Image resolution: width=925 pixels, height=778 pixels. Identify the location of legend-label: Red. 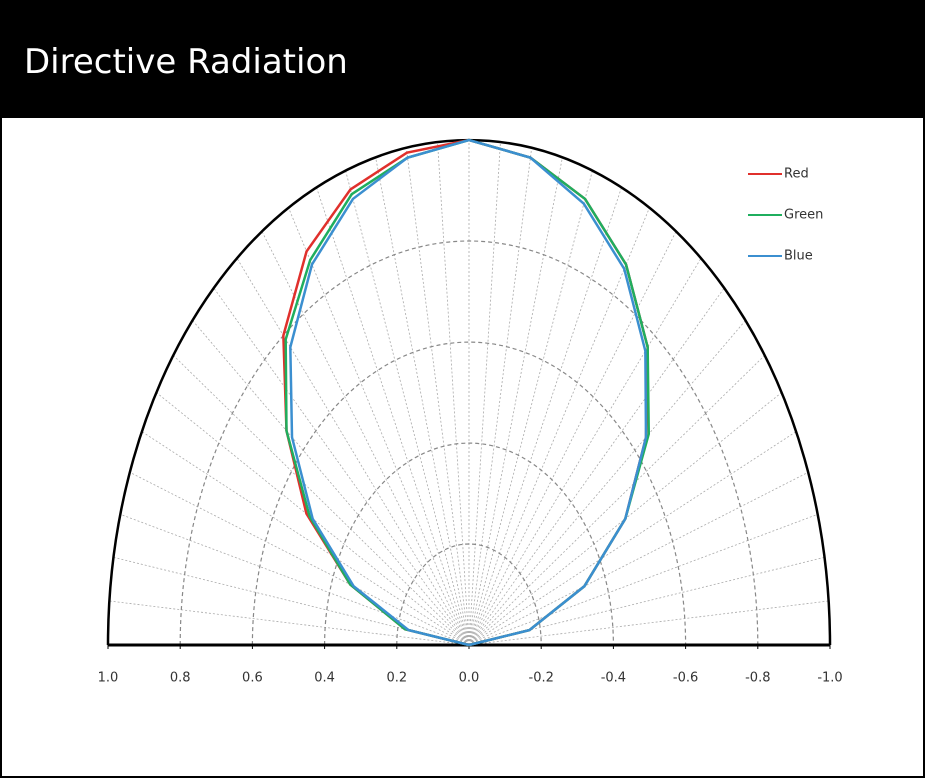
(796, 174).